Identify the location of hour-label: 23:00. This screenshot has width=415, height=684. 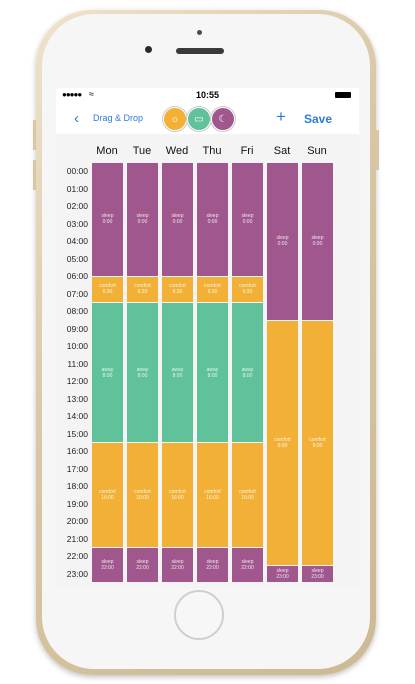
(77, 573).